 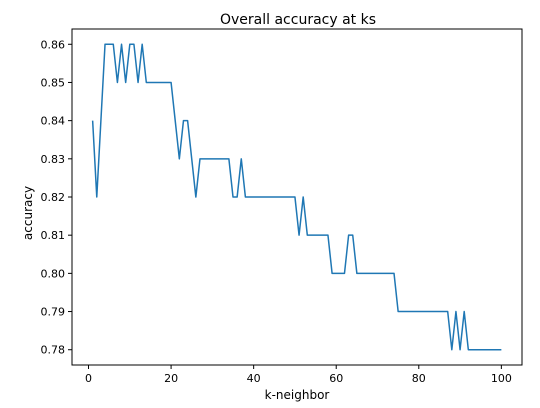 What do you see at coordinates (53, 121) in the screenshot?
I see `y-tick-label: 0.84` at bounding box center [53, 121].